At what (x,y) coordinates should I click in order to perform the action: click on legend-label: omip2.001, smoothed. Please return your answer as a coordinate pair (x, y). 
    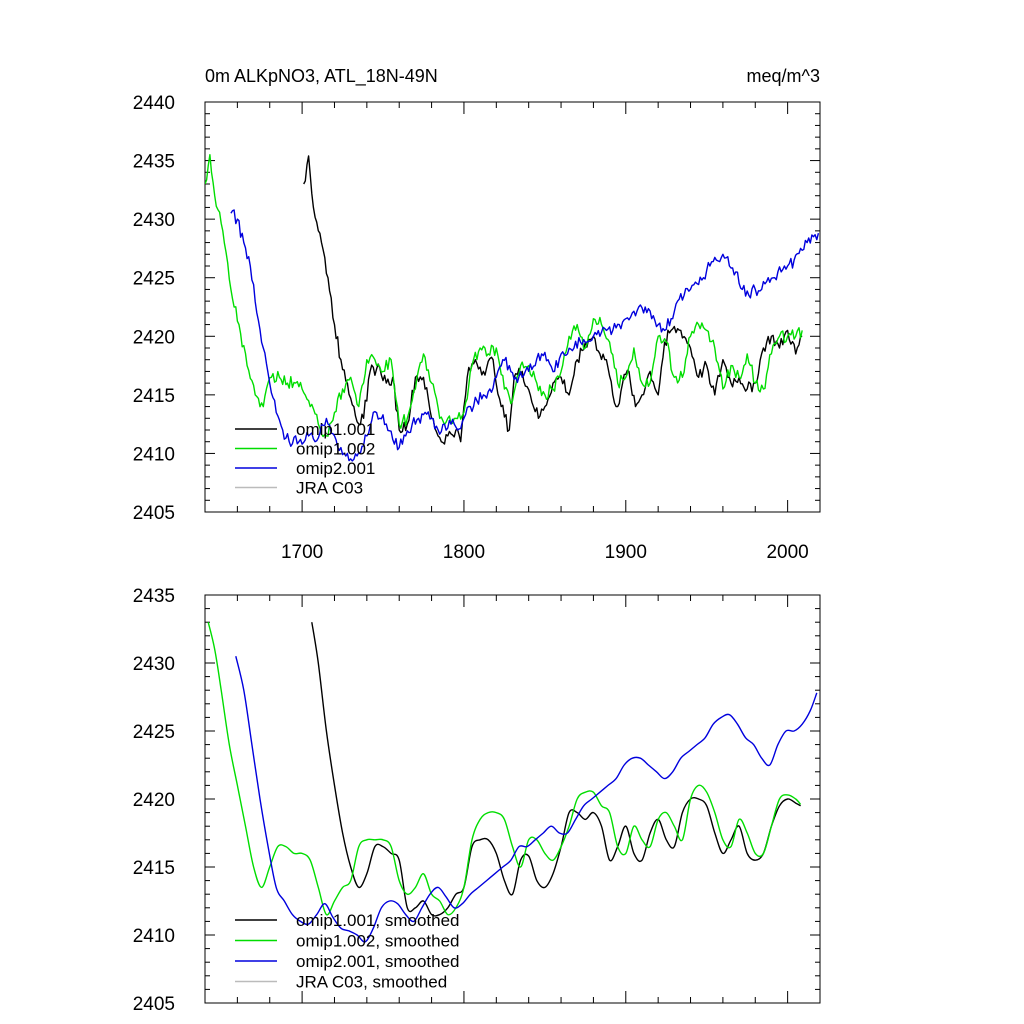
    Looking at the image, I should click on (378, 961).